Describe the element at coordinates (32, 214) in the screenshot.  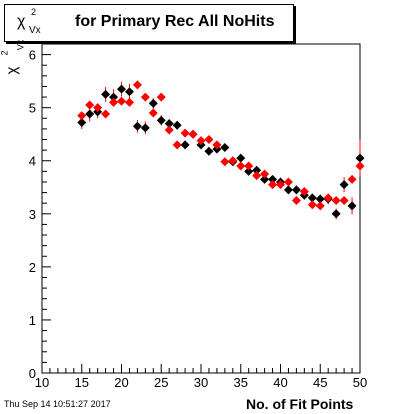
I see `y-tick-label: 3` at that location.